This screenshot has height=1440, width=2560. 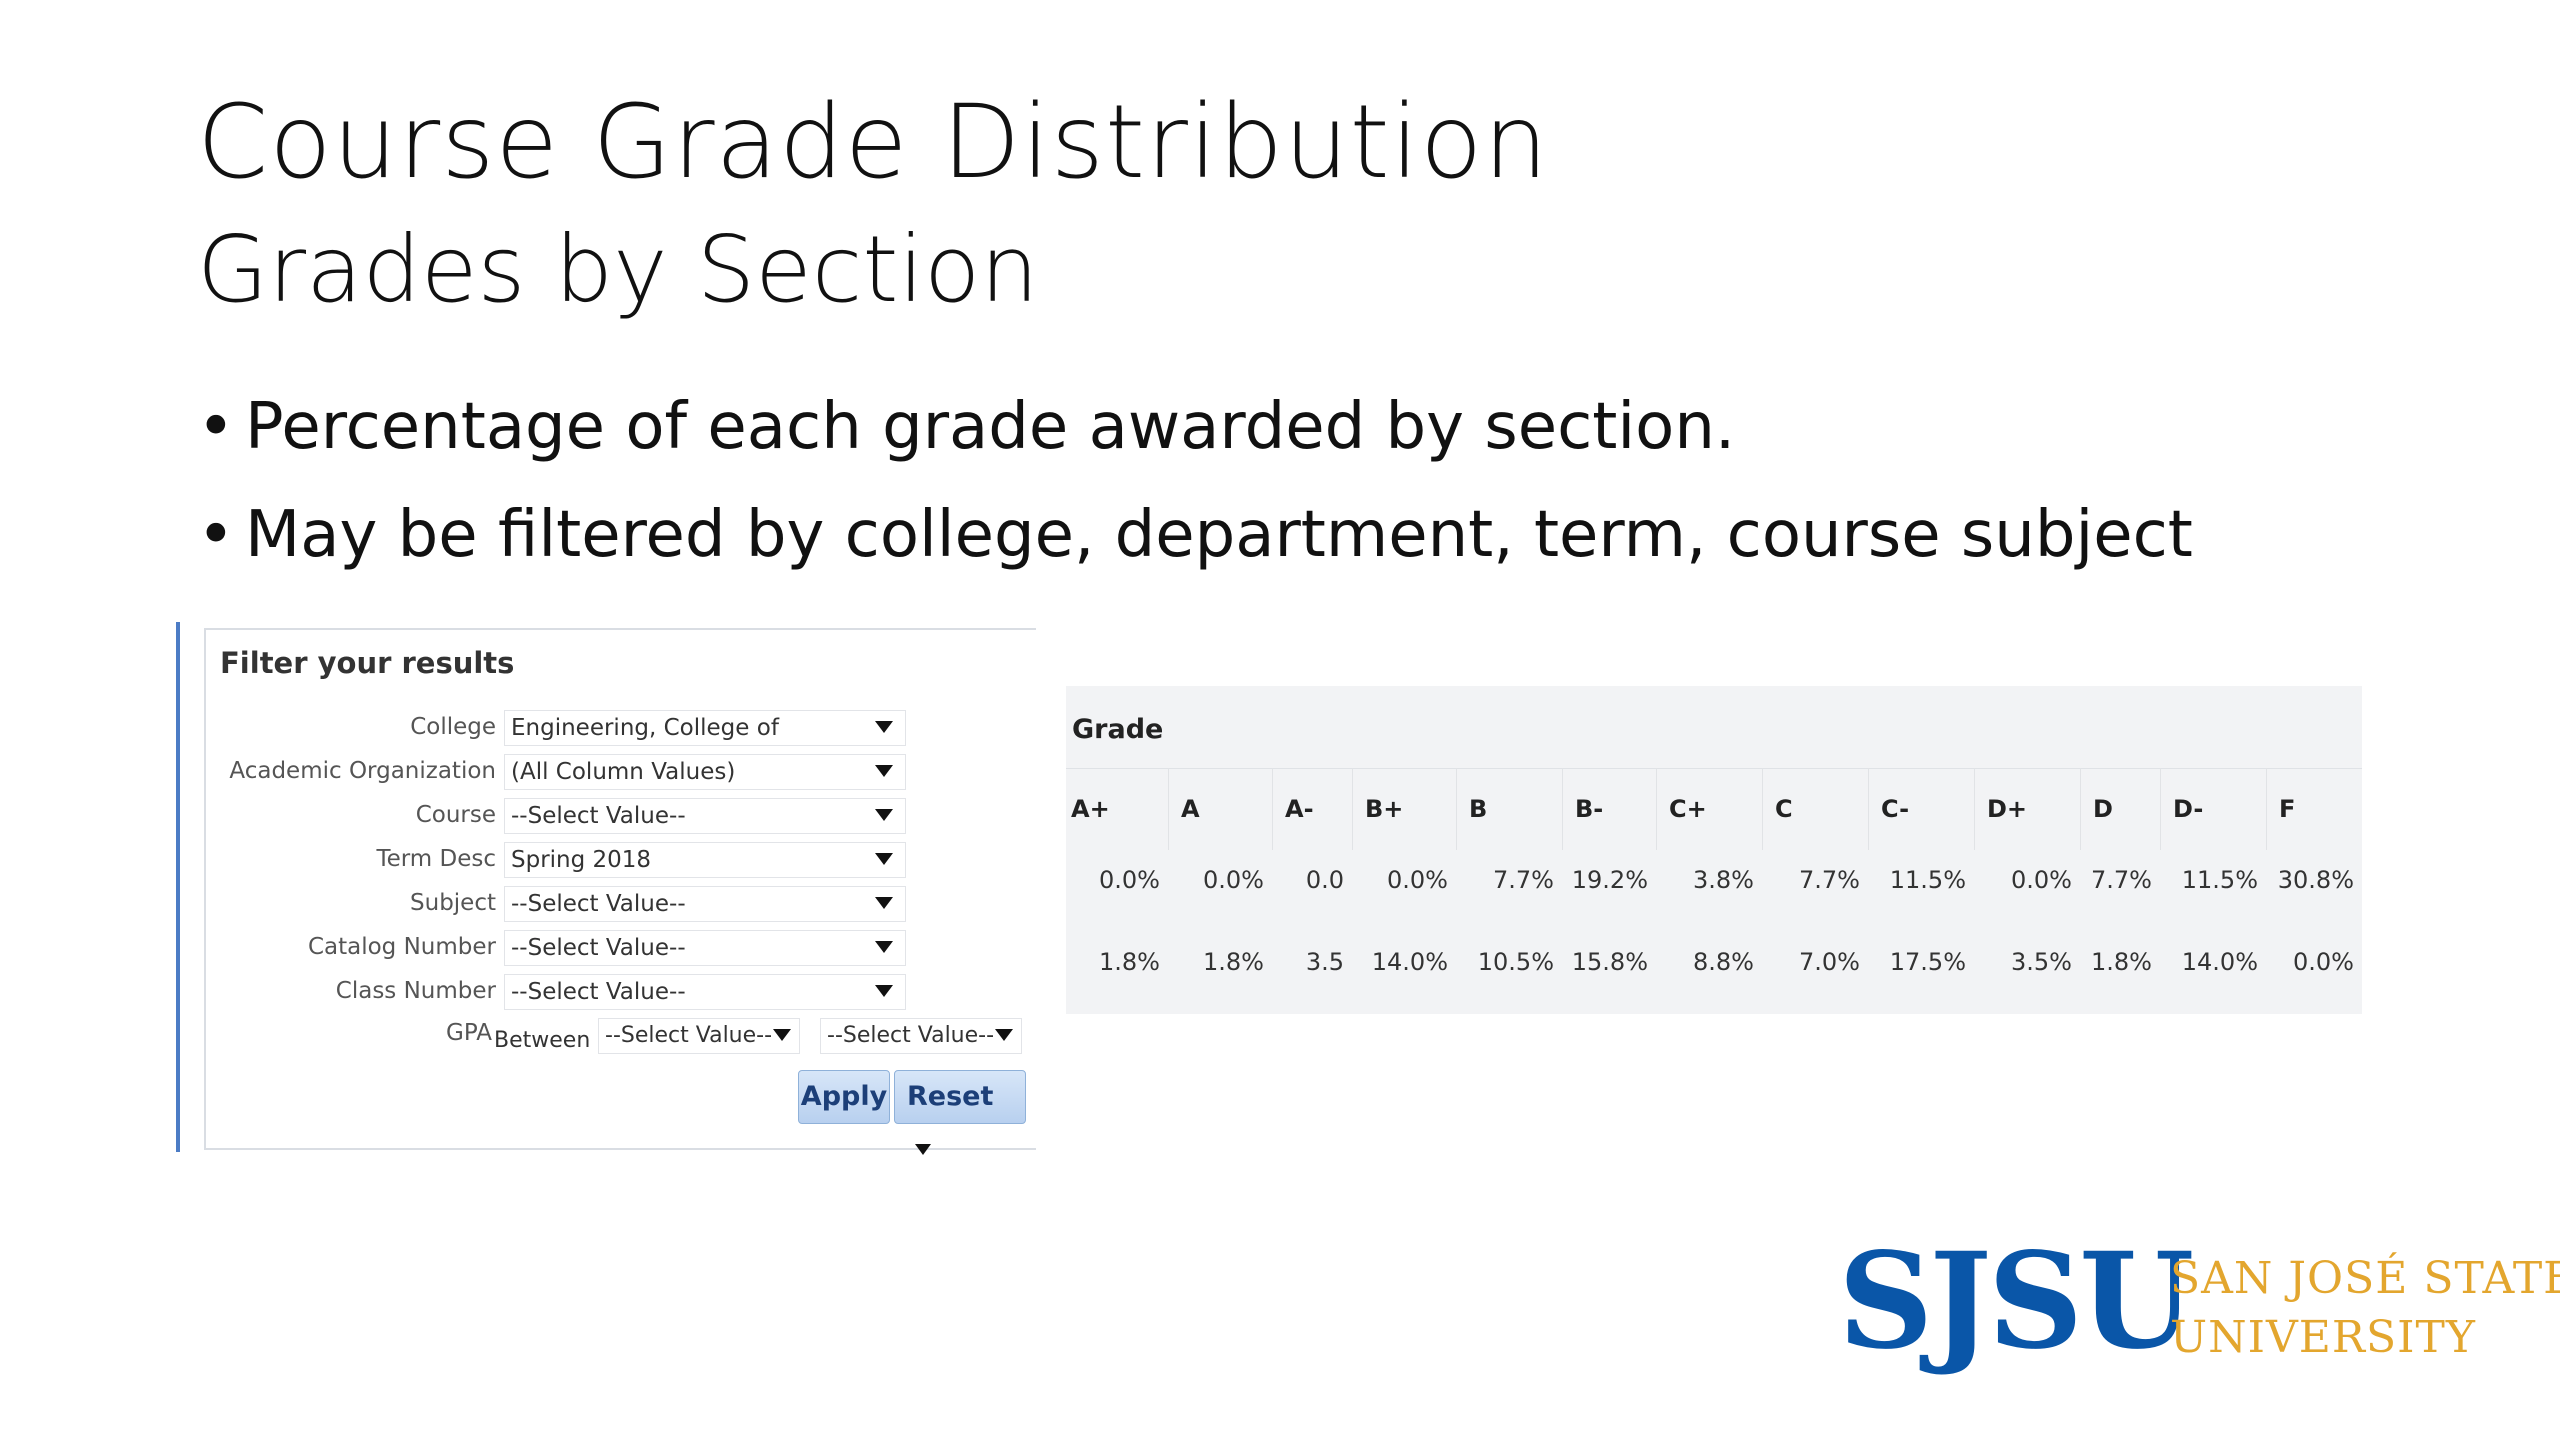 What do you see at coordinates (598, 904) in the screenshot?
I see `subject-select-value: --Select Value--` at bounding box center [598, 904].